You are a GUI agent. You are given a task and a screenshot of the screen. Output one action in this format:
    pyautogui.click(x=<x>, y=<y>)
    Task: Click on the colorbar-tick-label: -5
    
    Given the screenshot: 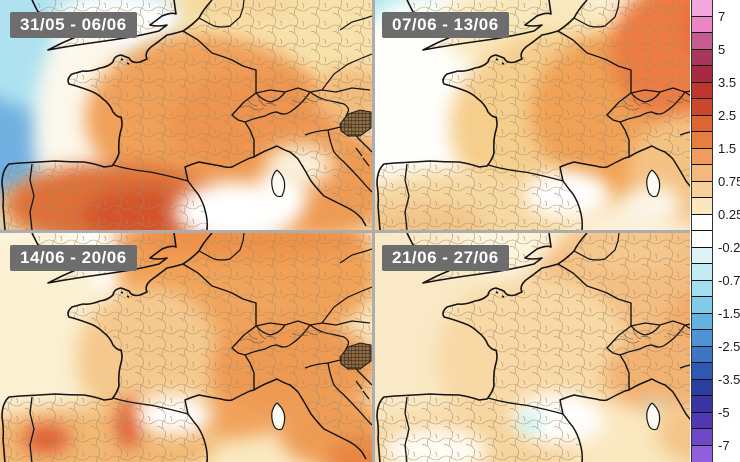 What is the action you would take?
    pyautogui.click(x=724, y=412)
    